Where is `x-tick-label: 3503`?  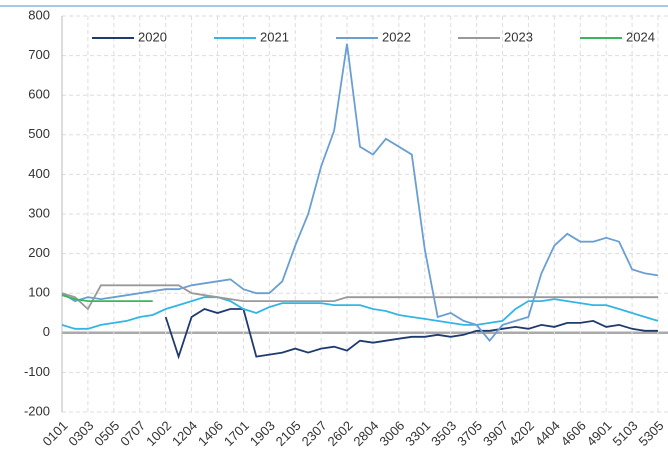 x-tick-label: 3503 is located at coordinates (443, 433).